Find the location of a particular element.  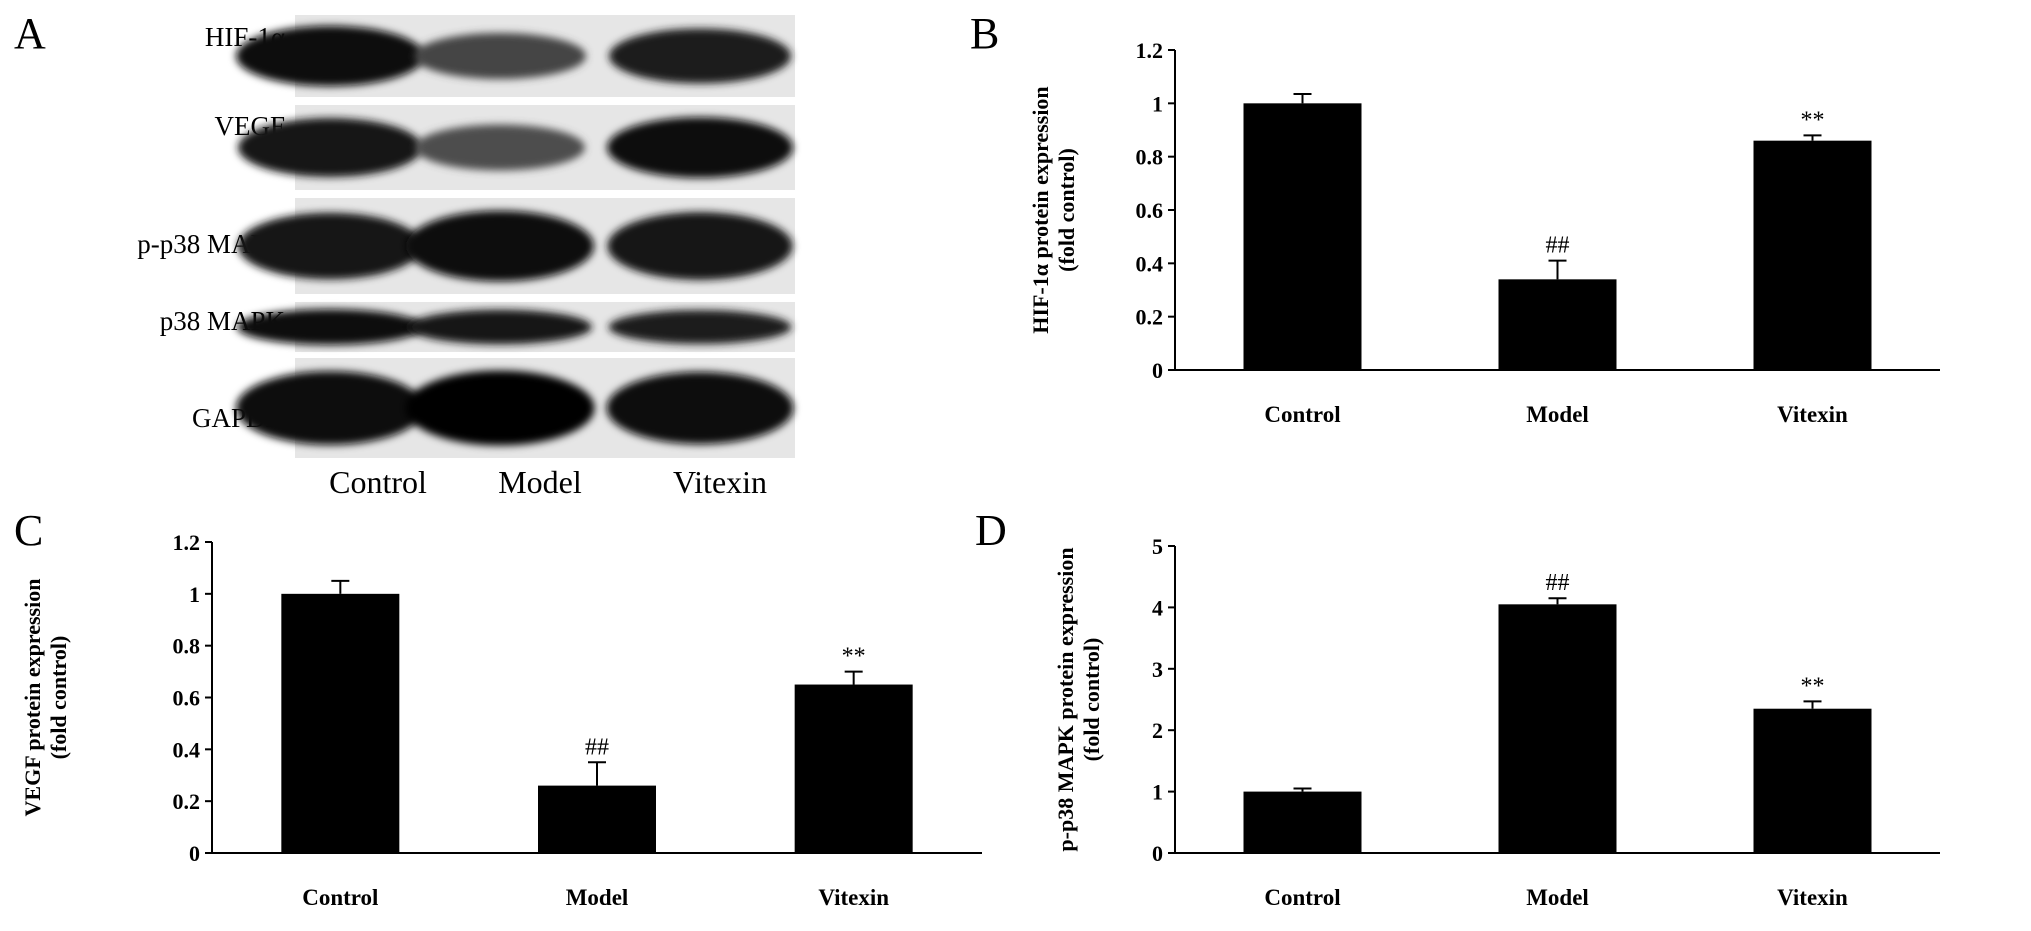

blot-row: p-p38 MAPK is located at coordinates (466, 246).